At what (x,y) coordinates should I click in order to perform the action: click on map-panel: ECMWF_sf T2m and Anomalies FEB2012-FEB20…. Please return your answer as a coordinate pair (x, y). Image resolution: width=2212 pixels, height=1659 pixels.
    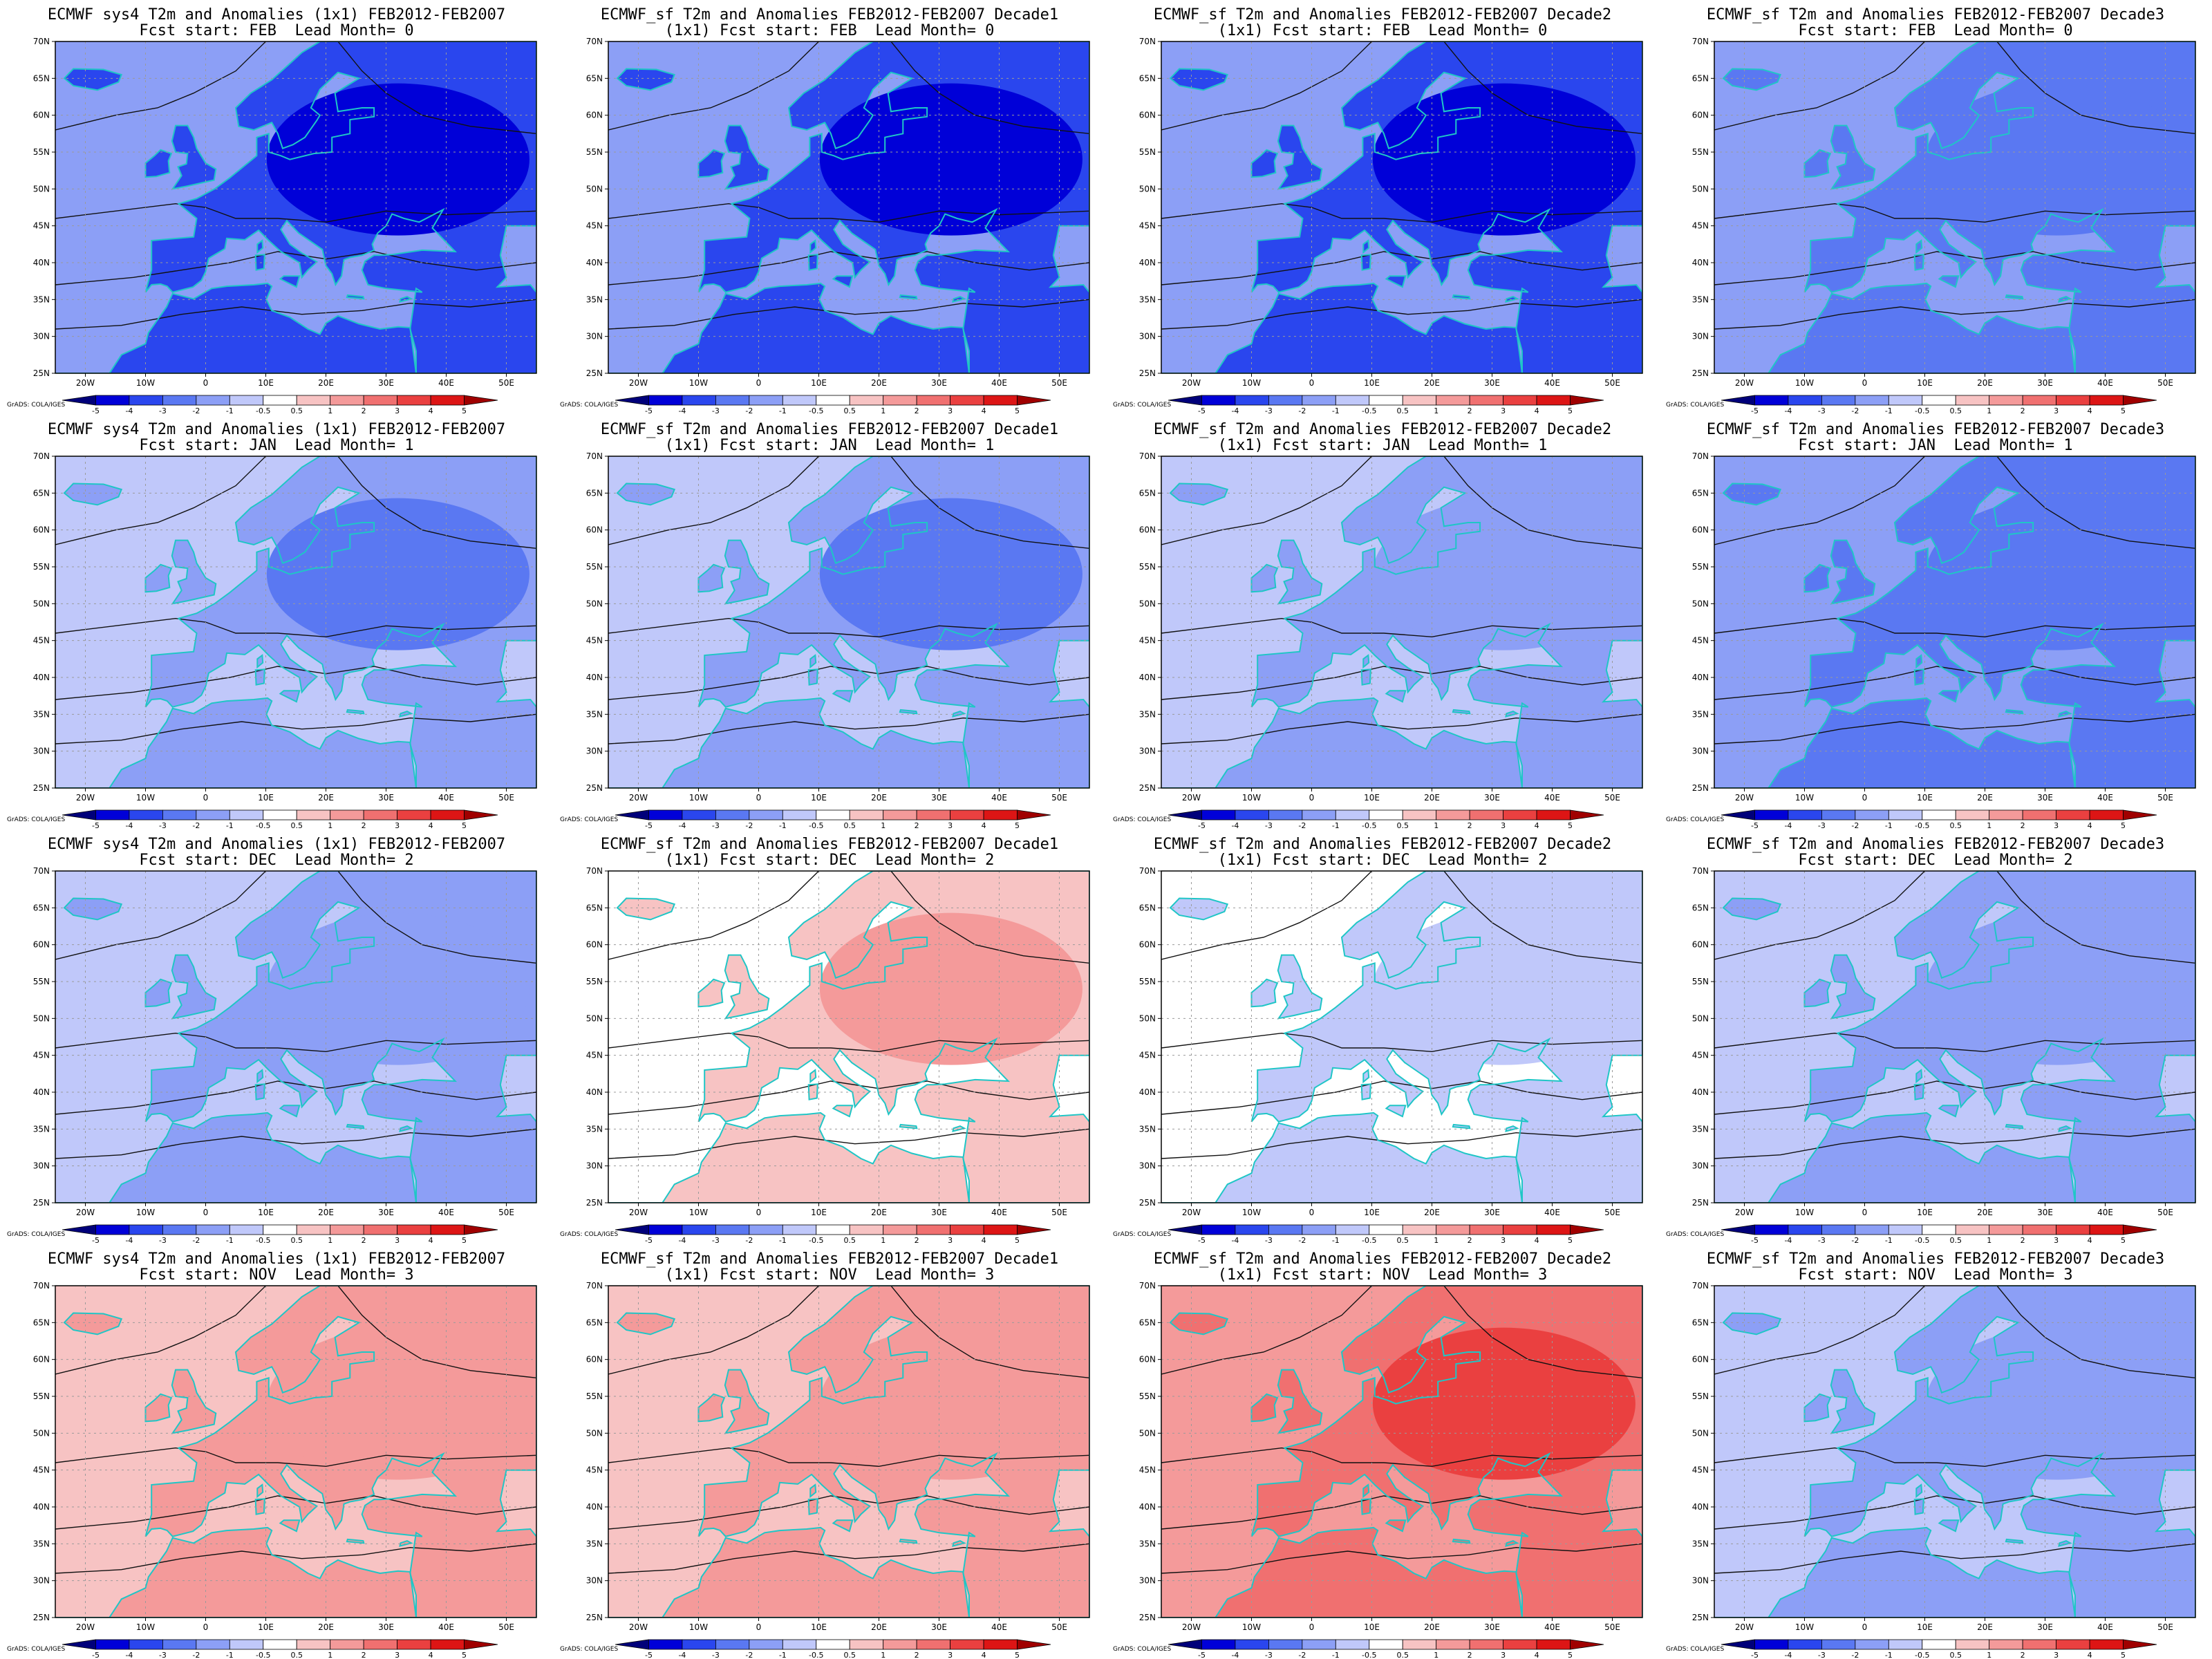
    Looking at the image, I should click on (829, 622).